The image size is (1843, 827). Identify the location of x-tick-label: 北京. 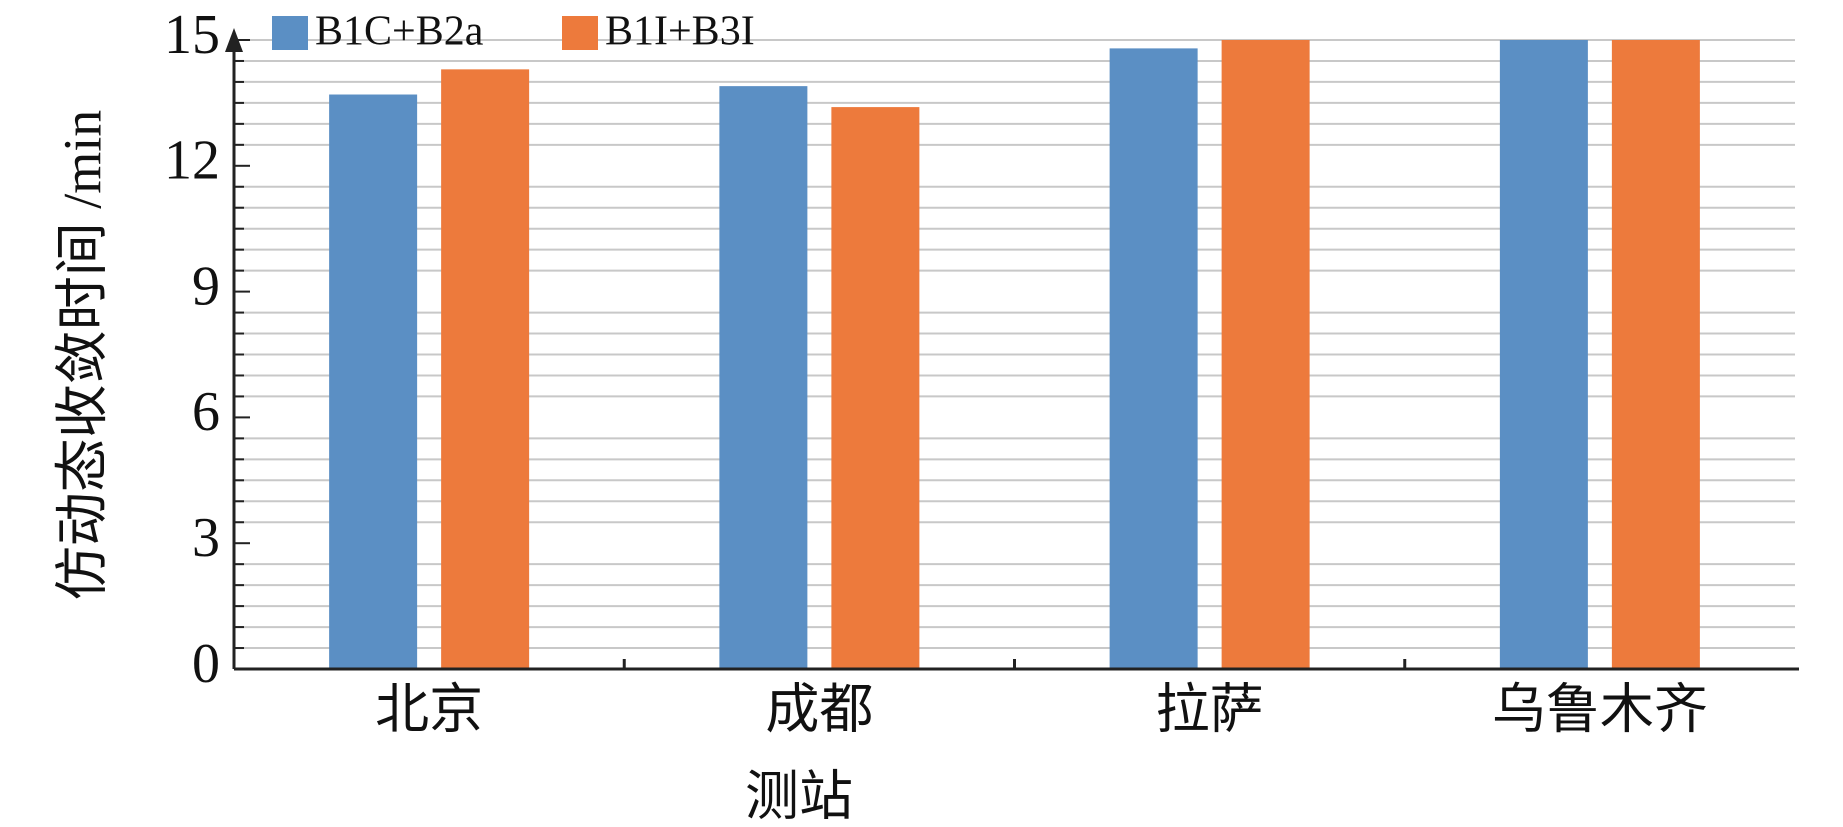
(429, 709).